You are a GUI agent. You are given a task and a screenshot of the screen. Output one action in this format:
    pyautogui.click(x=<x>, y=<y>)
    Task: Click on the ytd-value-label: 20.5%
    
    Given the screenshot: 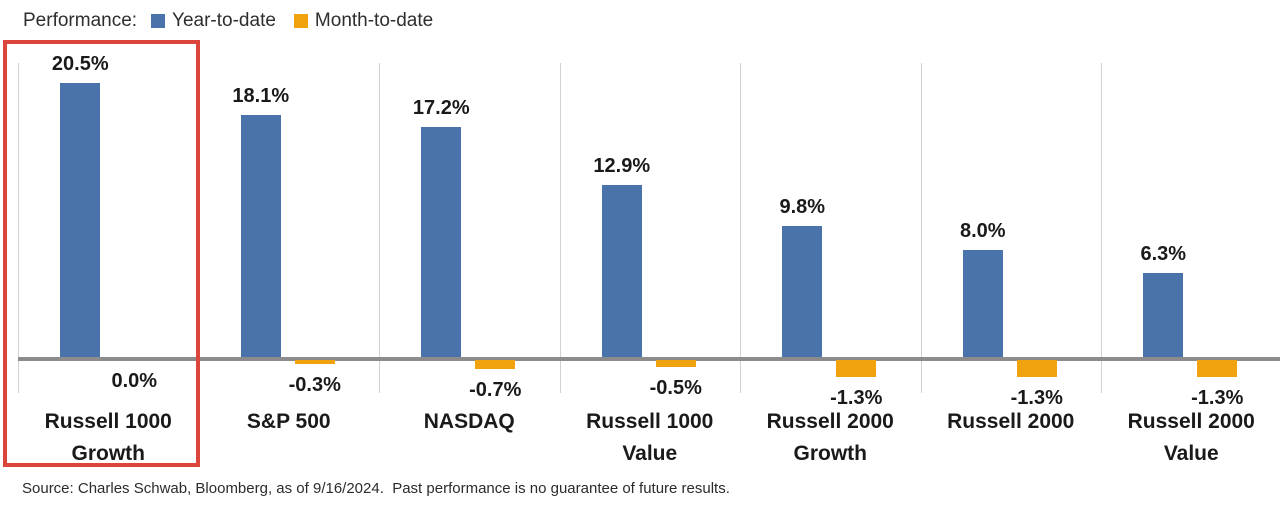 What is the action you would take?
    pyautogui.click(x=80, y=64)
    